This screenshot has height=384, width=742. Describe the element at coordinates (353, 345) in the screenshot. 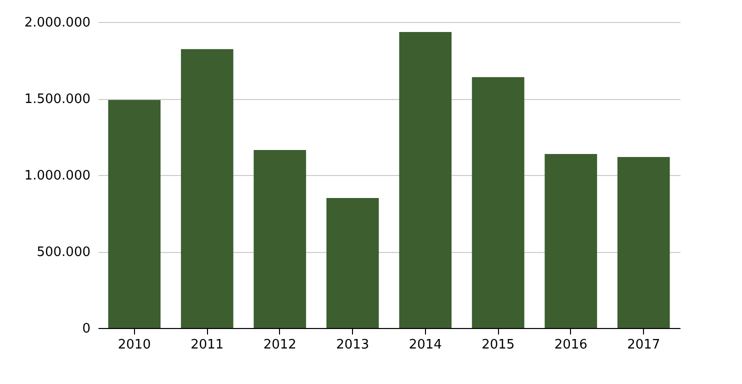

I see `x-tick-label: 2013` at that location.